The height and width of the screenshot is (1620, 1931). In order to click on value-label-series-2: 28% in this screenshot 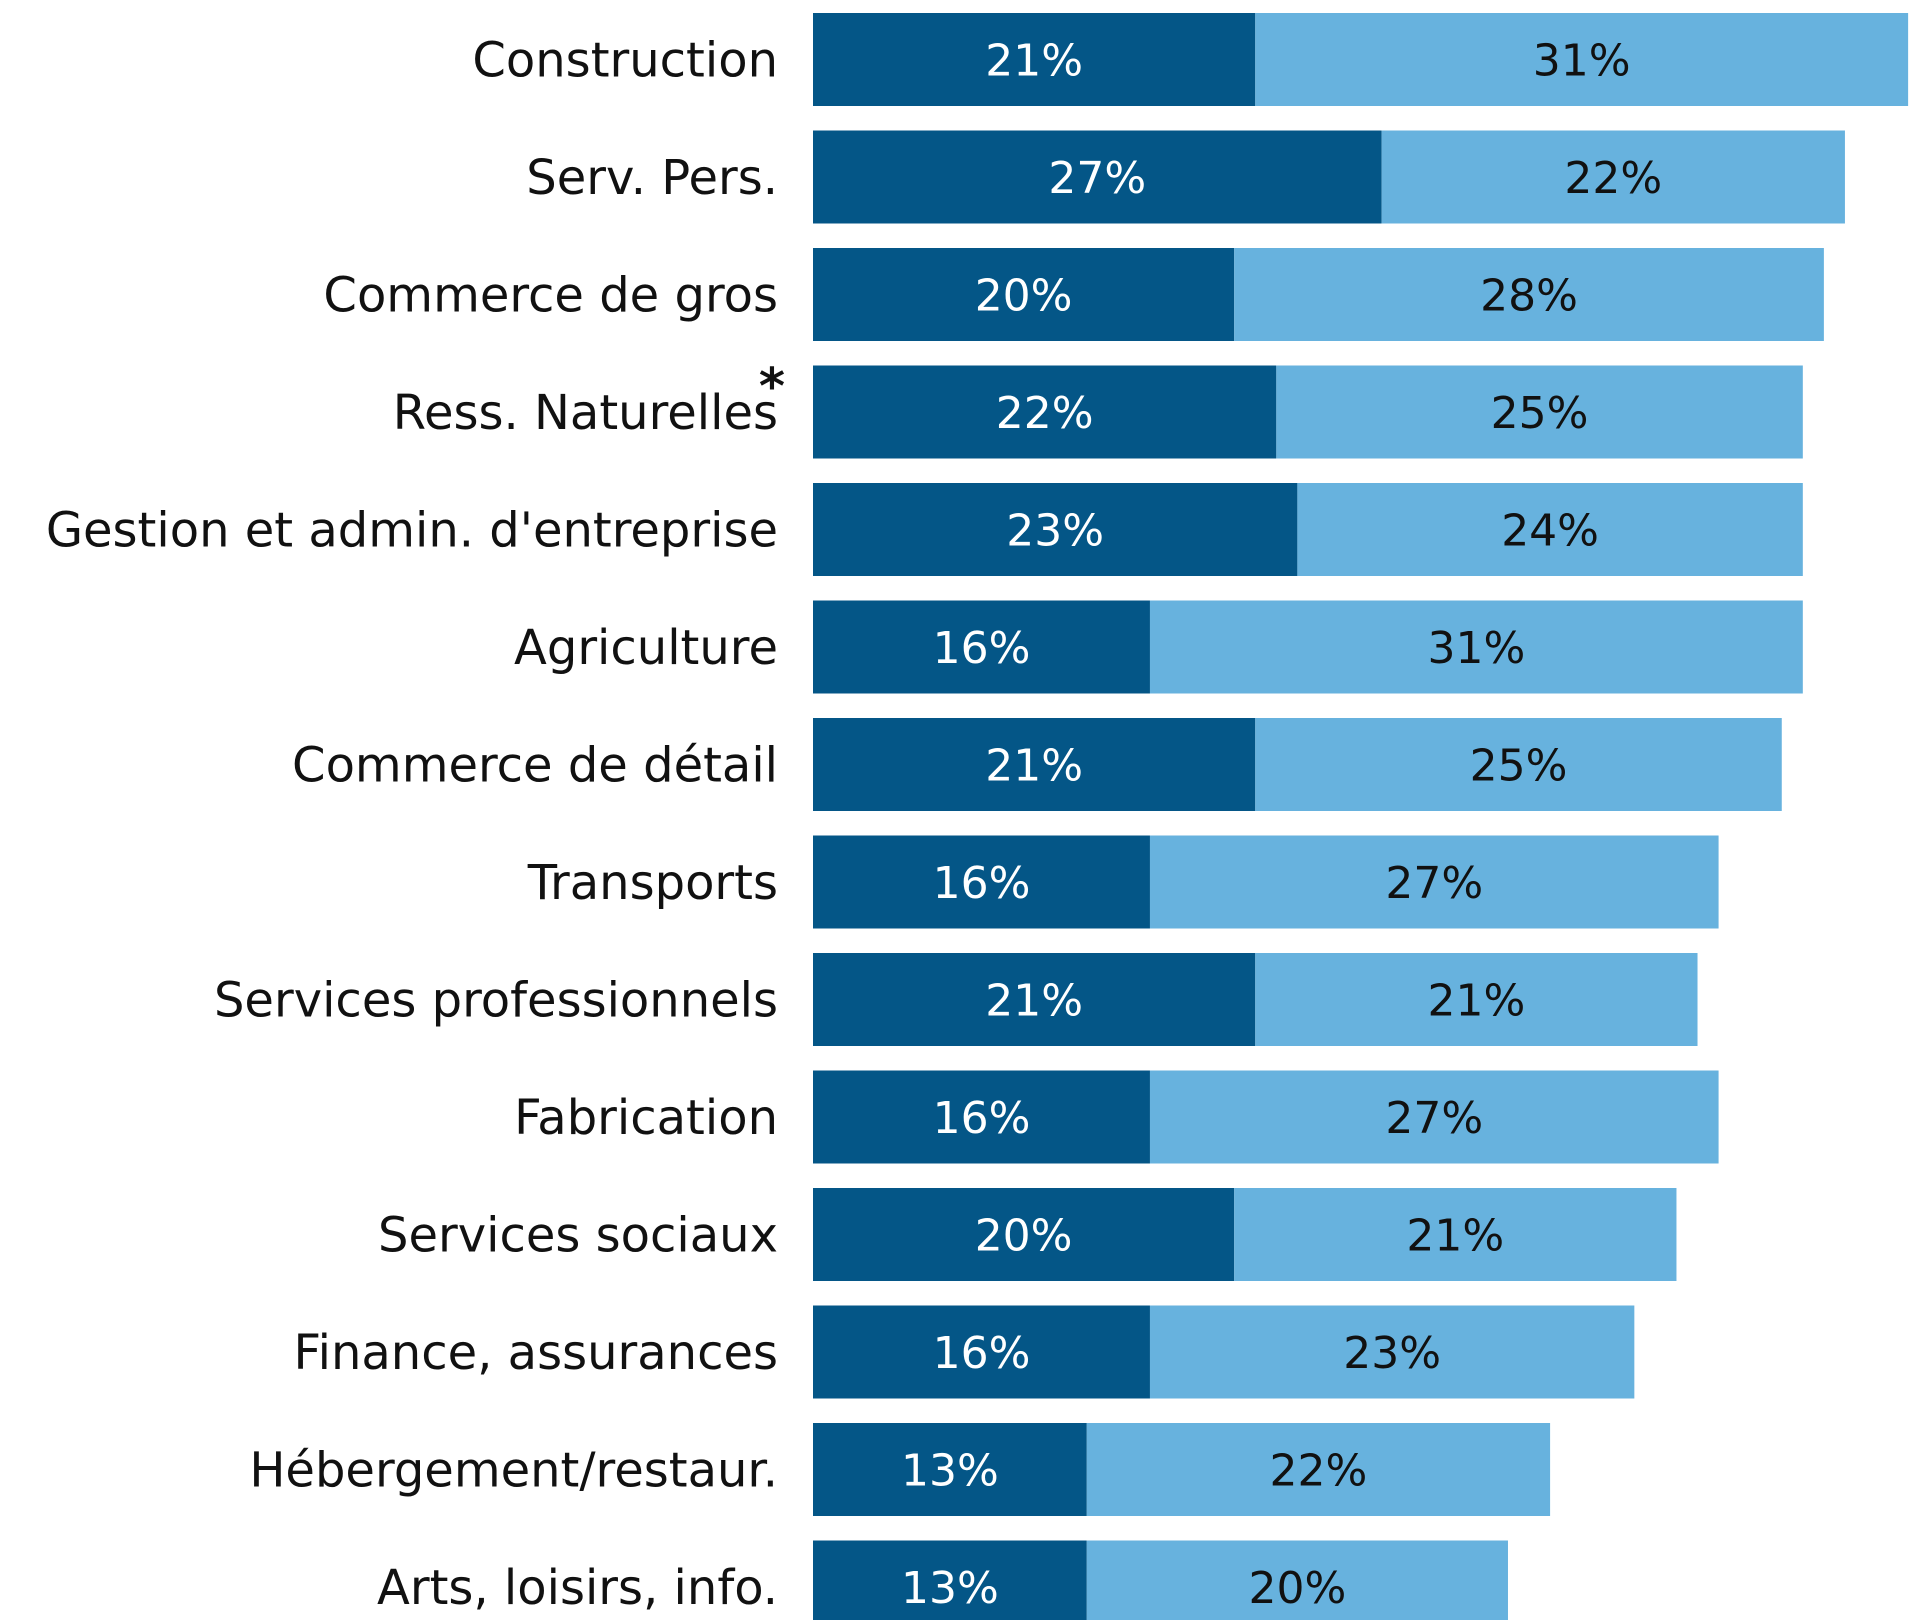, I will do `click(1529, 296)`.